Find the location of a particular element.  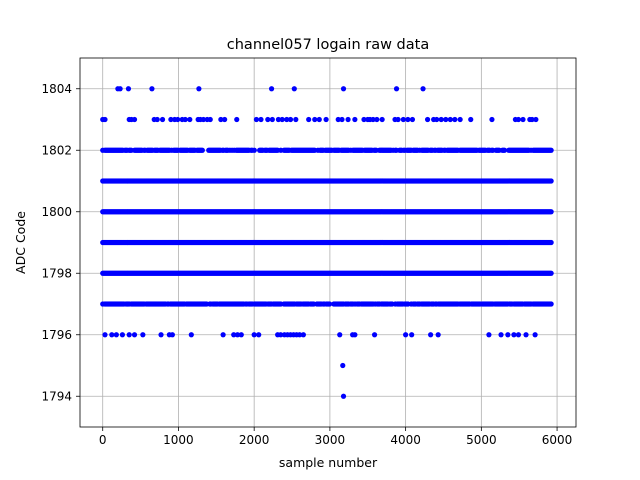

x-tick-label: 5000 is located at coordinates (481, 440).